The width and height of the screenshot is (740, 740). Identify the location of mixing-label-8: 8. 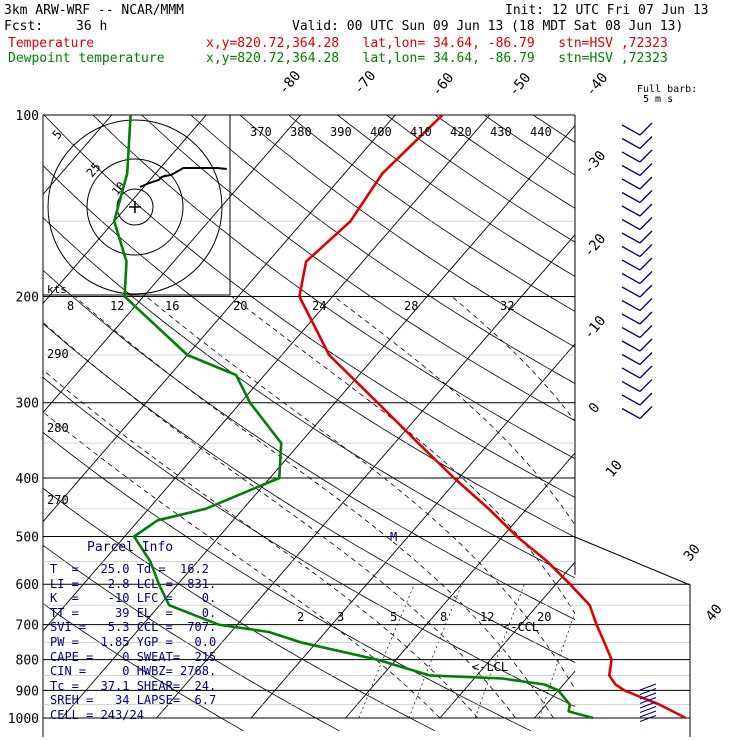
(443, 617).